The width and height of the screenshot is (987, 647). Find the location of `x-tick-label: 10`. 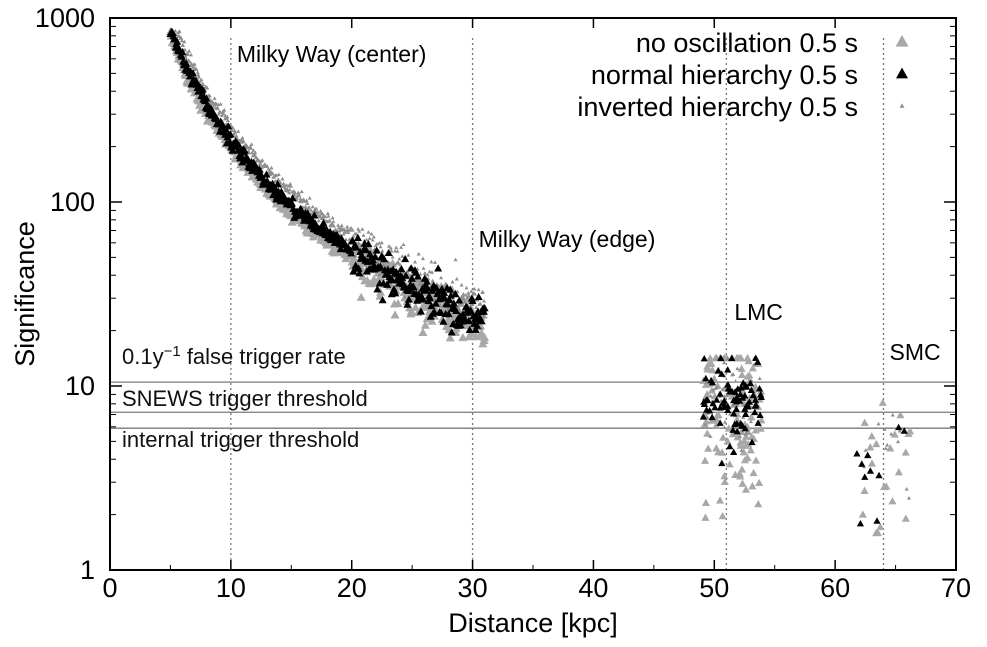

x-tick-label: 10 is located at coordinates (231, 588).